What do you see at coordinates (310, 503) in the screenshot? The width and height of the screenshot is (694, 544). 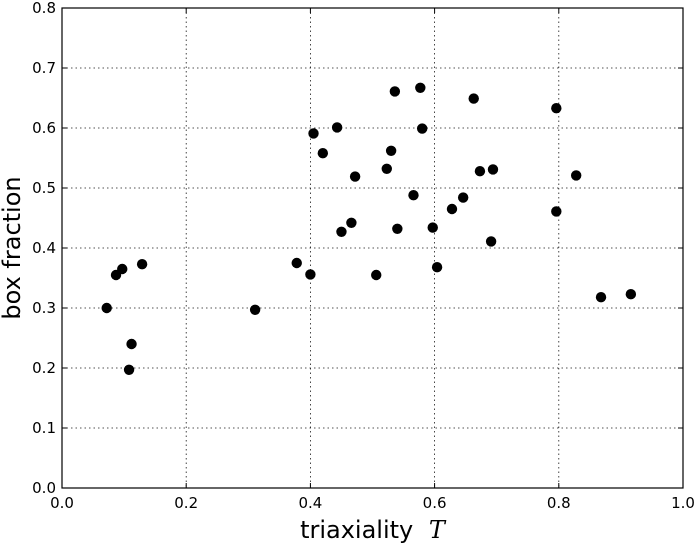 I see `x-tick-label: 0.4` at bounding box center [310, 503].